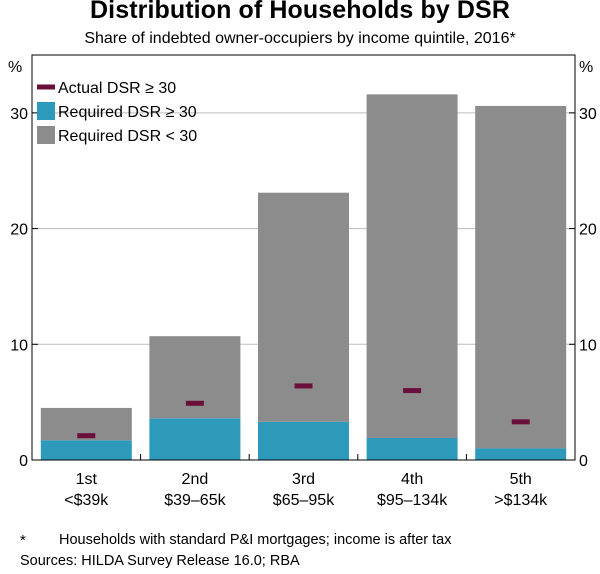 The height and width of the screenshot is (574, 600). I want to click on y-axis-unit-right: %, so click(586, 67).